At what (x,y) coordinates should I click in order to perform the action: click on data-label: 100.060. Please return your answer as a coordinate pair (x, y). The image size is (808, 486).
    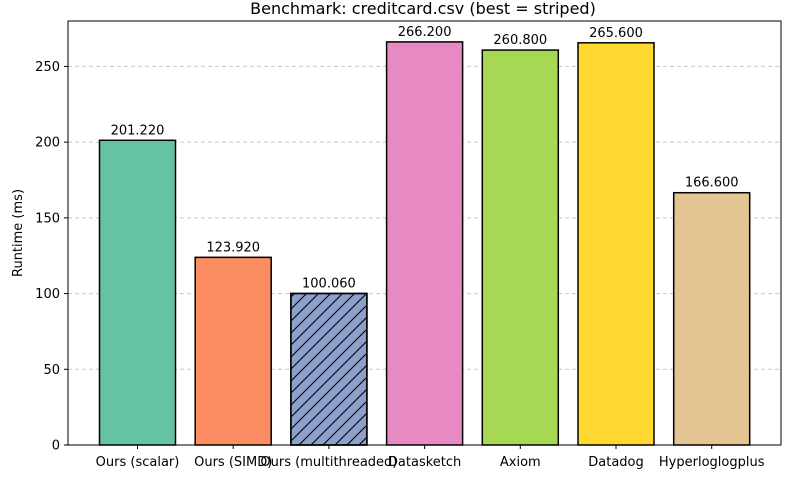
    Looking at the image, I should click on (329, 283).